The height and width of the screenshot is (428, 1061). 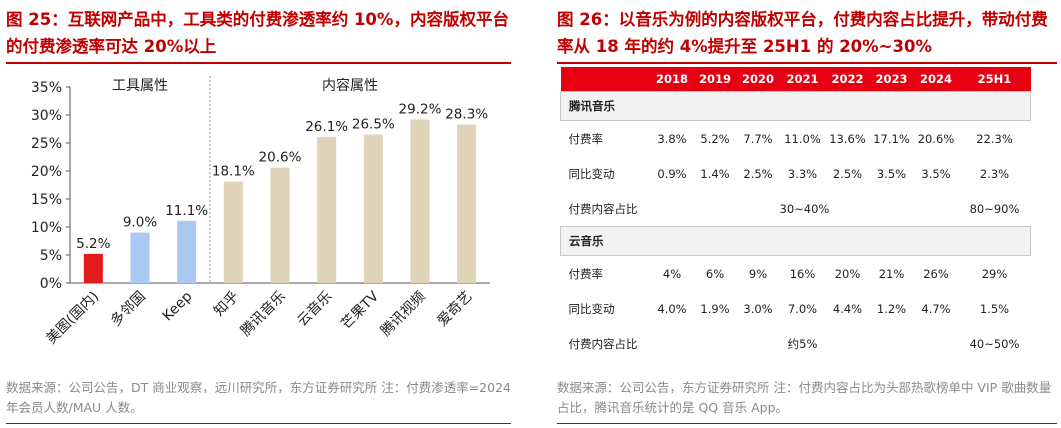 What do you see at coordinates (758, 138) in the screenshot?
I see `table-cell: 7.7%` at bounding box center [758, 138].